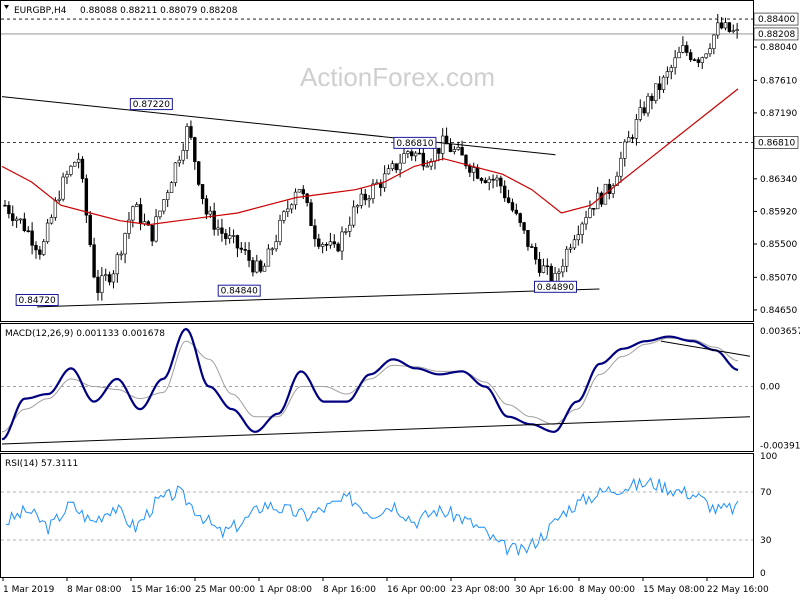 This screenshot has height=600, width=800. Describe the element at coordinates (94, 590) in the screenshot. I see `time-tick-label: 8 Mar 08:00` at that location.